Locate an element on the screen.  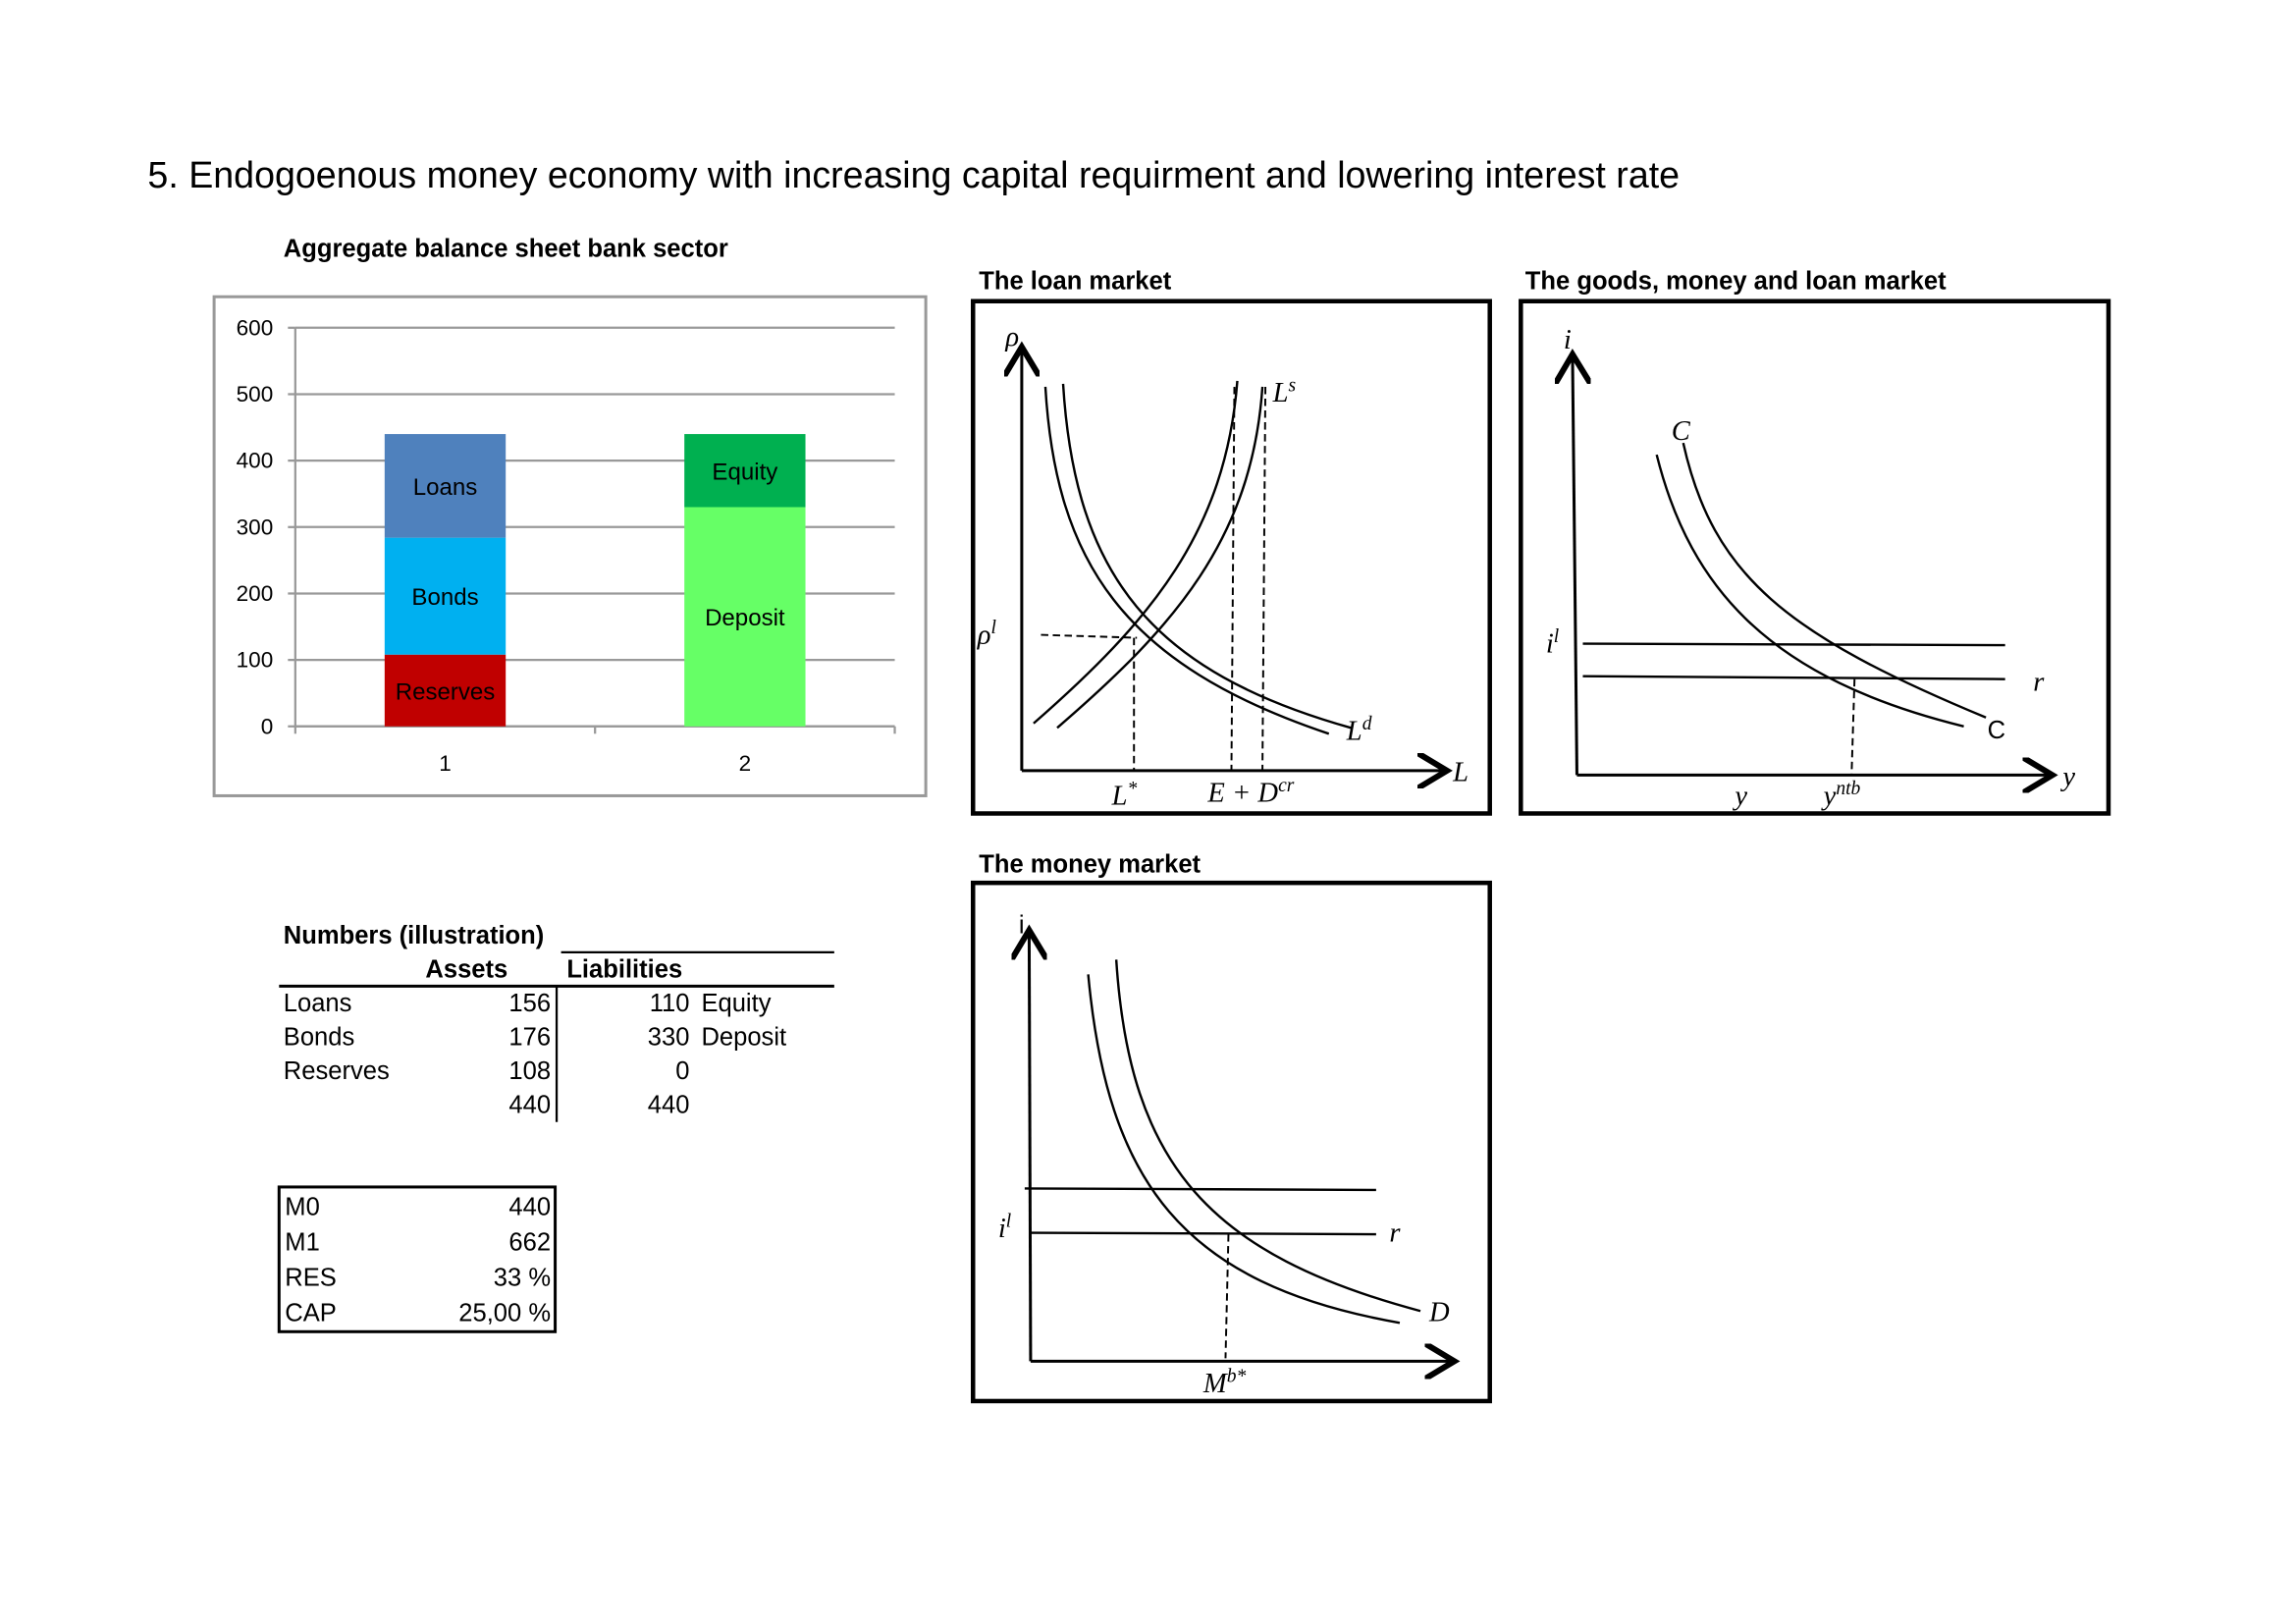
y-tick-label: 200 is located at coordinates (255, 593).